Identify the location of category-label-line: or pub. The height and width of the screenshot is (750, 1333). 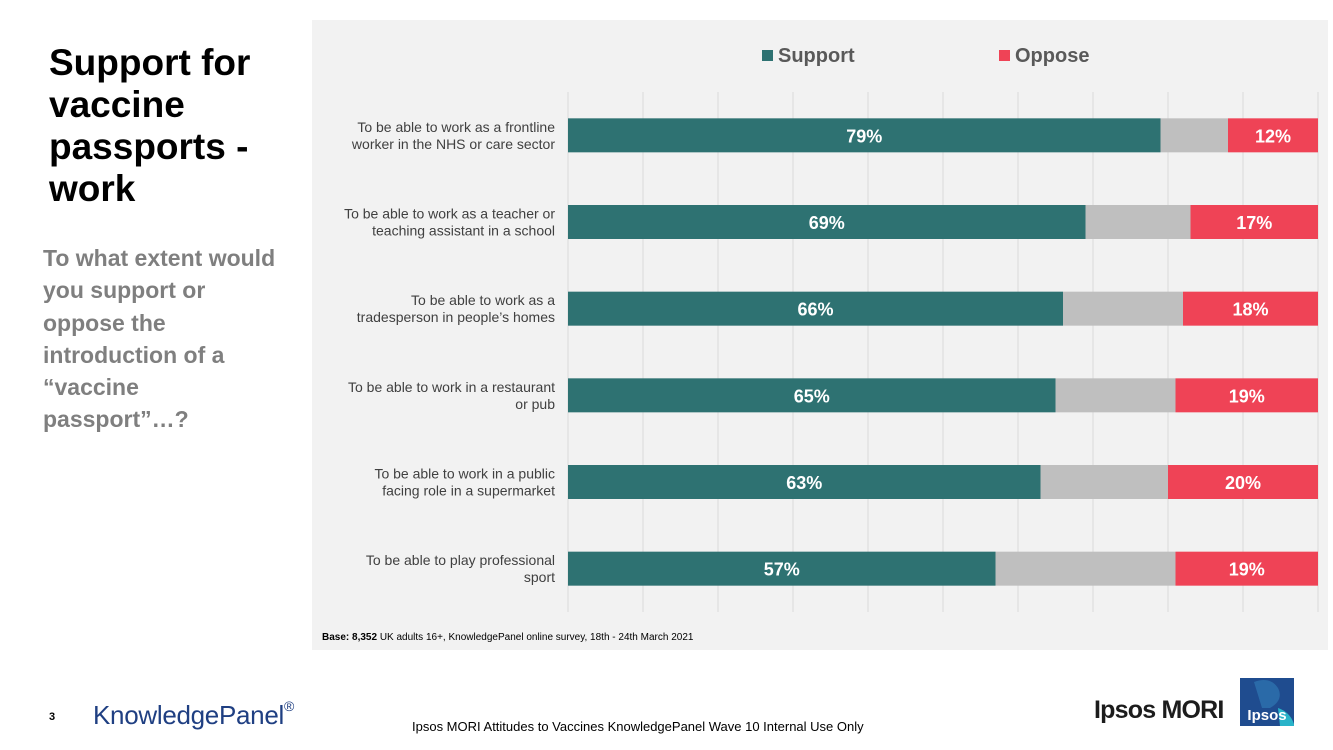
(535, 404).